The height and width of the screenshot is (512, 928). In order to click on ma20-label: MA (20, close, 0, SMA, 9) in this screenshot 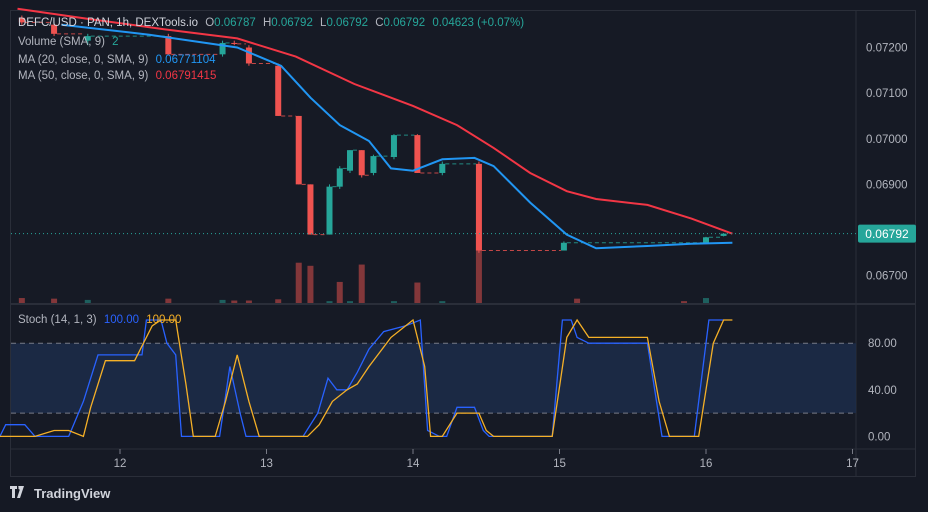, I will do `click(83, 60)`.